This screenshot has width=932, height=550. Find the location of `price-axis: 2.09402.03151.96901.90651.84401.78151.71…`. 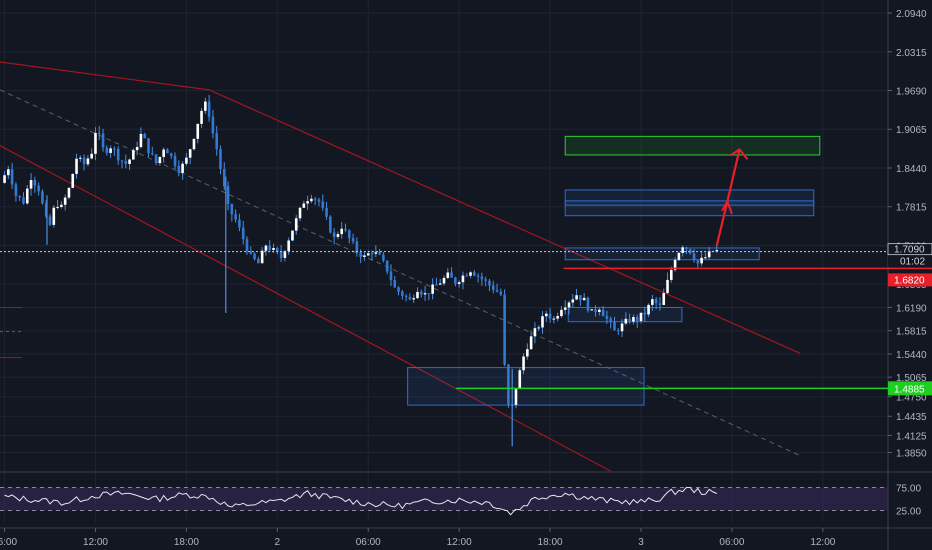

price-axis: 2.09402.03151.96901.90651.84401.78151.71… is located at coordinates (909, 234).